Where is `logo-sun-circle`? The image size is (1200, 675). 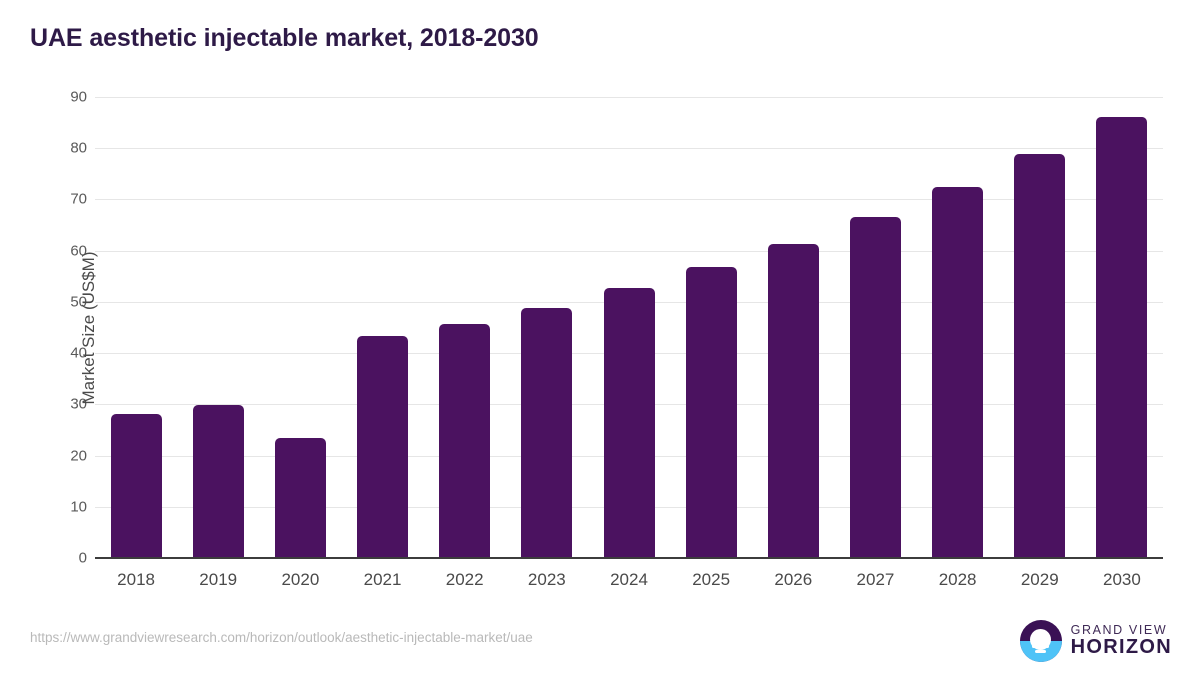 logo-sun-circle is located at coordinates (1041, 639).